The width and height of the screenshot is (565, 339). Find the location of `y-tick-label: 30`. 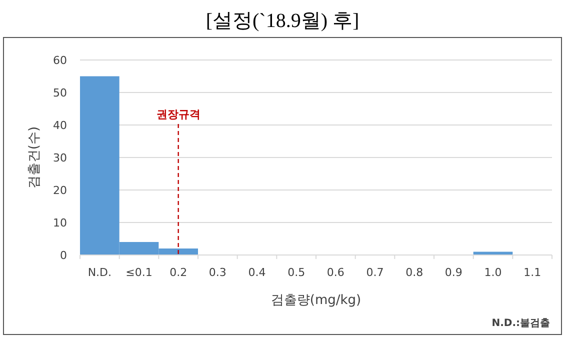

y-tick-label: 30 is located at coordinates (60, 158).